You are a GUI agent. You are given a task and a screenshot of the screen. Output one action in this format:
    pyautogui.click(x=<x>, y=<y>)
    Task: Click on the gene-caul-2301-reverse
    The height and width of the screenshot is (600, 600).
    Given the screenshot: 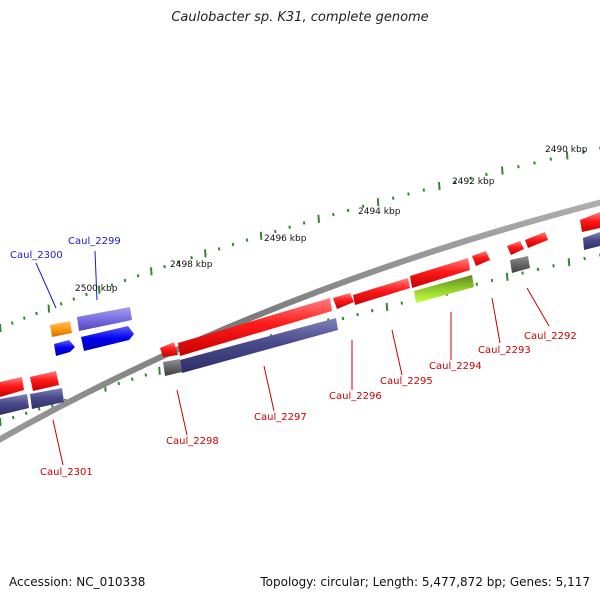 What is the action you would take?
    pyautogui.click(x=47, y=398)
    